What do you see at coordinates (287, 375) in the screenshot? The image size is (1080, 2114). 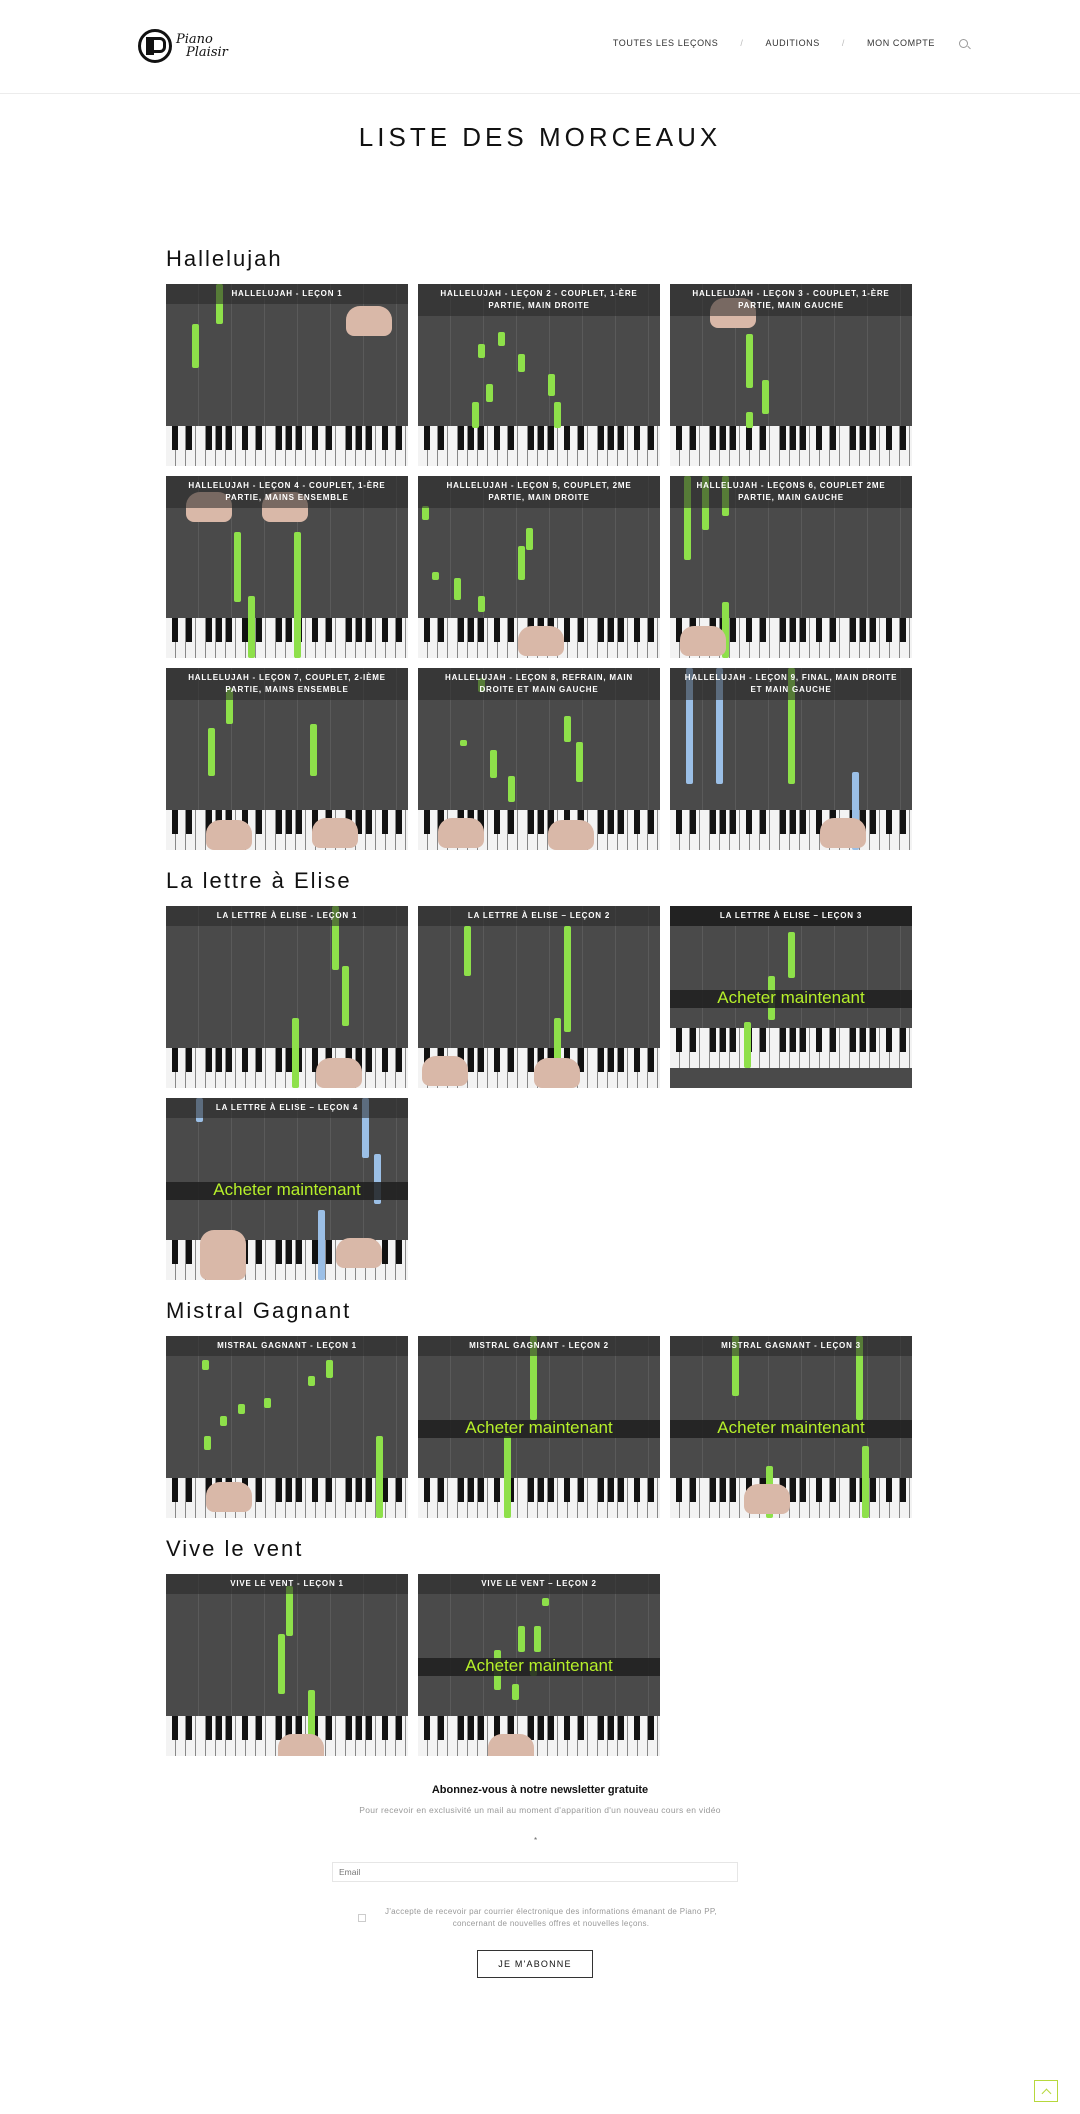 I see `lesson-thumbnail: Hallelujah - Leçon 1` at bounding box center [287, 375].